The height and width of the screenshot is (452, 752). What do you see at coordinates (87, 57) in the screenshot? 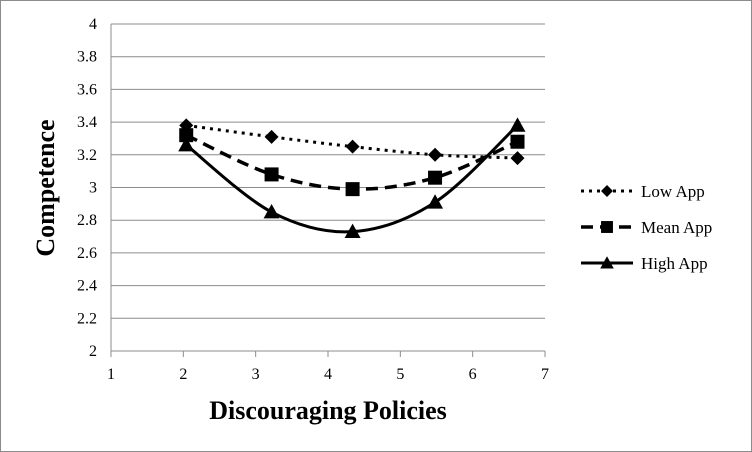
I see `y-tick-label: 3.8` at bounding box center [87, 57].